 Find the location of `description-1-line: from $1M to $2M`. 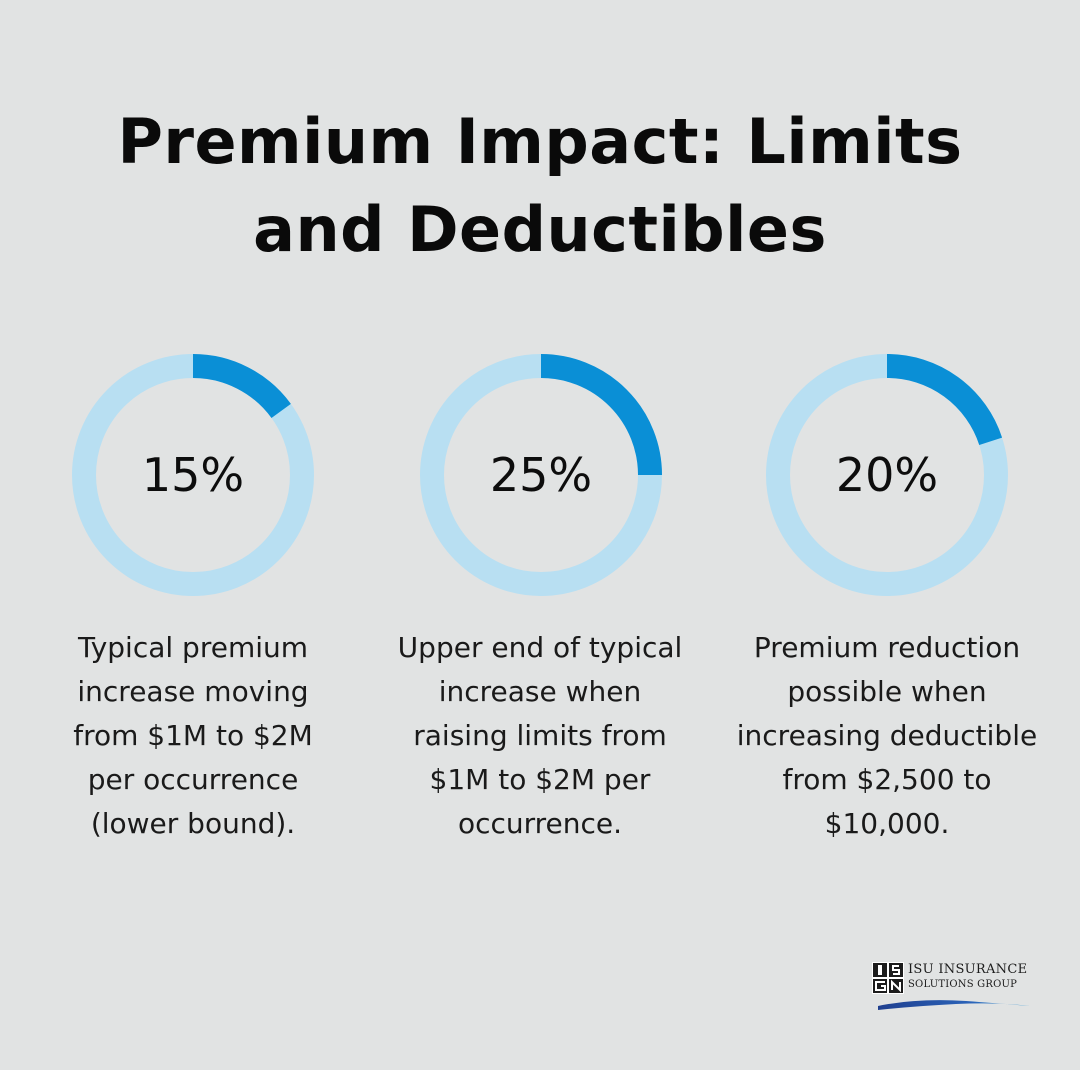

description-1-line: from $1M to $2M is located at coordinates (193, 735).